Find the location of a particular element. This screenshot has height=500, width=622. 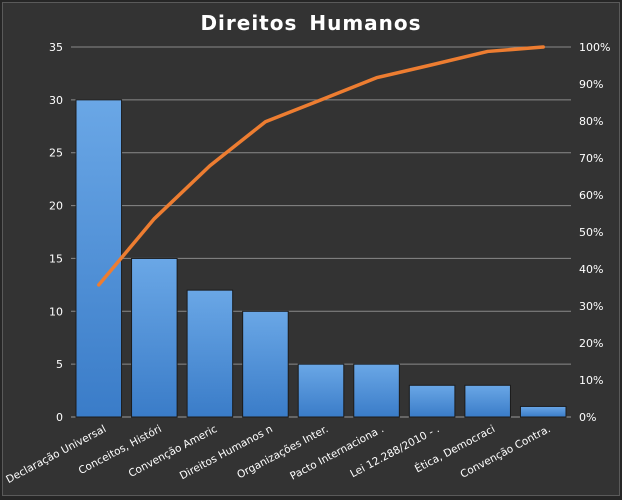

y2-tick-label: 60% is located at coordinates (591, 195).